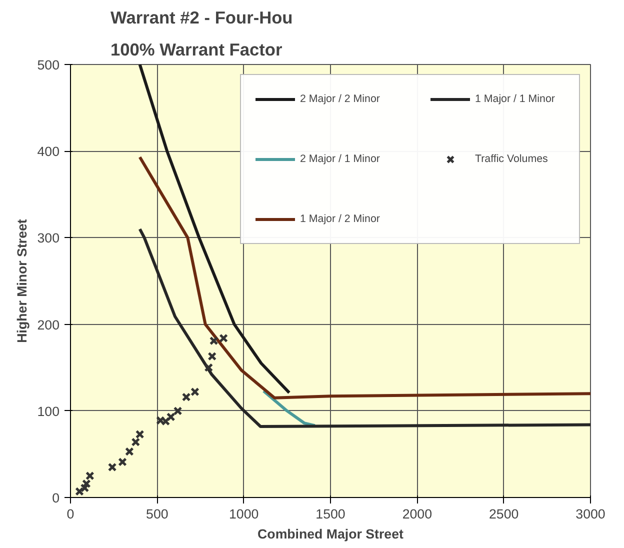 The width and height of the screenshot is (624, 548). Describe the element at coordinates (201, 18) in the screenshot. I see `chart-title: Warrant #2 - Four-Hou` at that location.